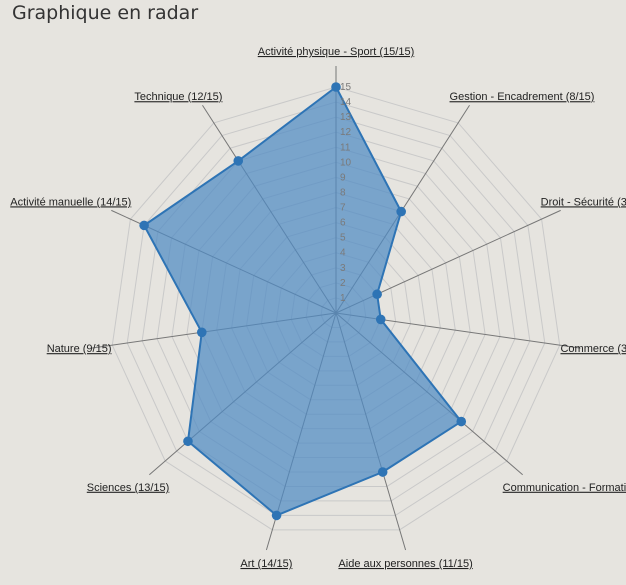 The width and height of the screenshot is (626, 585). I want to click on axis-label-2: Droit - Sécurité (3/15), so click(583, 202).